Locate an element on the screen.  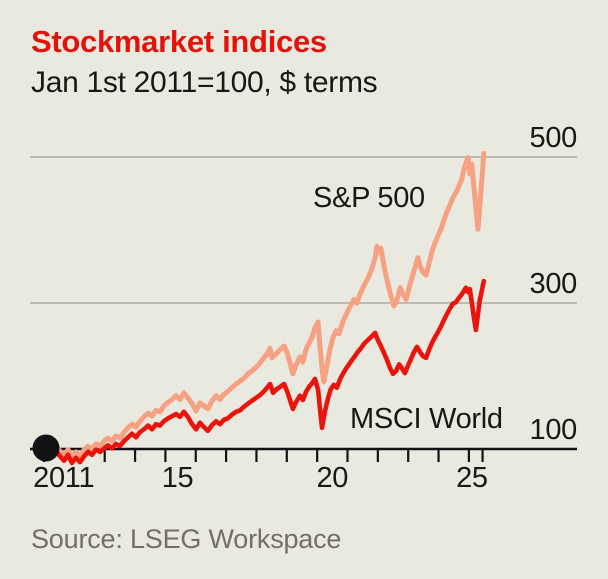
x-axis-label-25: 25 is located at coordinates (472, 478).